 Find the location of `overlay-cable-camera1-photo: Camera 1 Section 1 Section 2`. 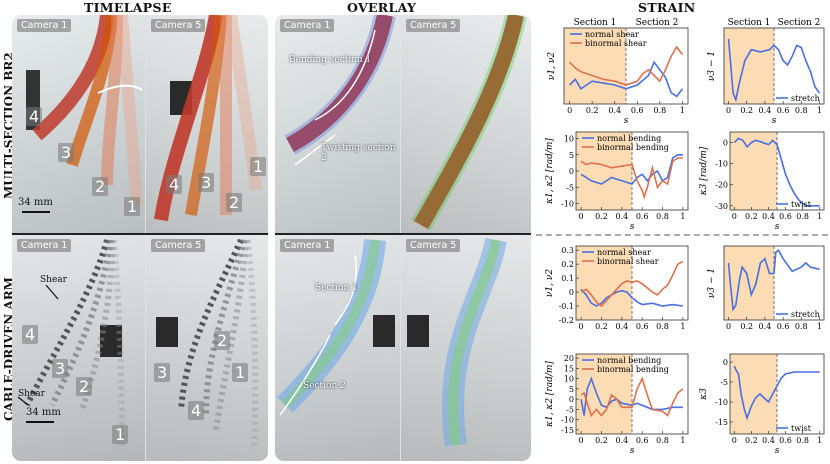

overlay-cable-camera1-photo: Camera 1 Section 1 Section 2 is located at coordinates (337, 348).